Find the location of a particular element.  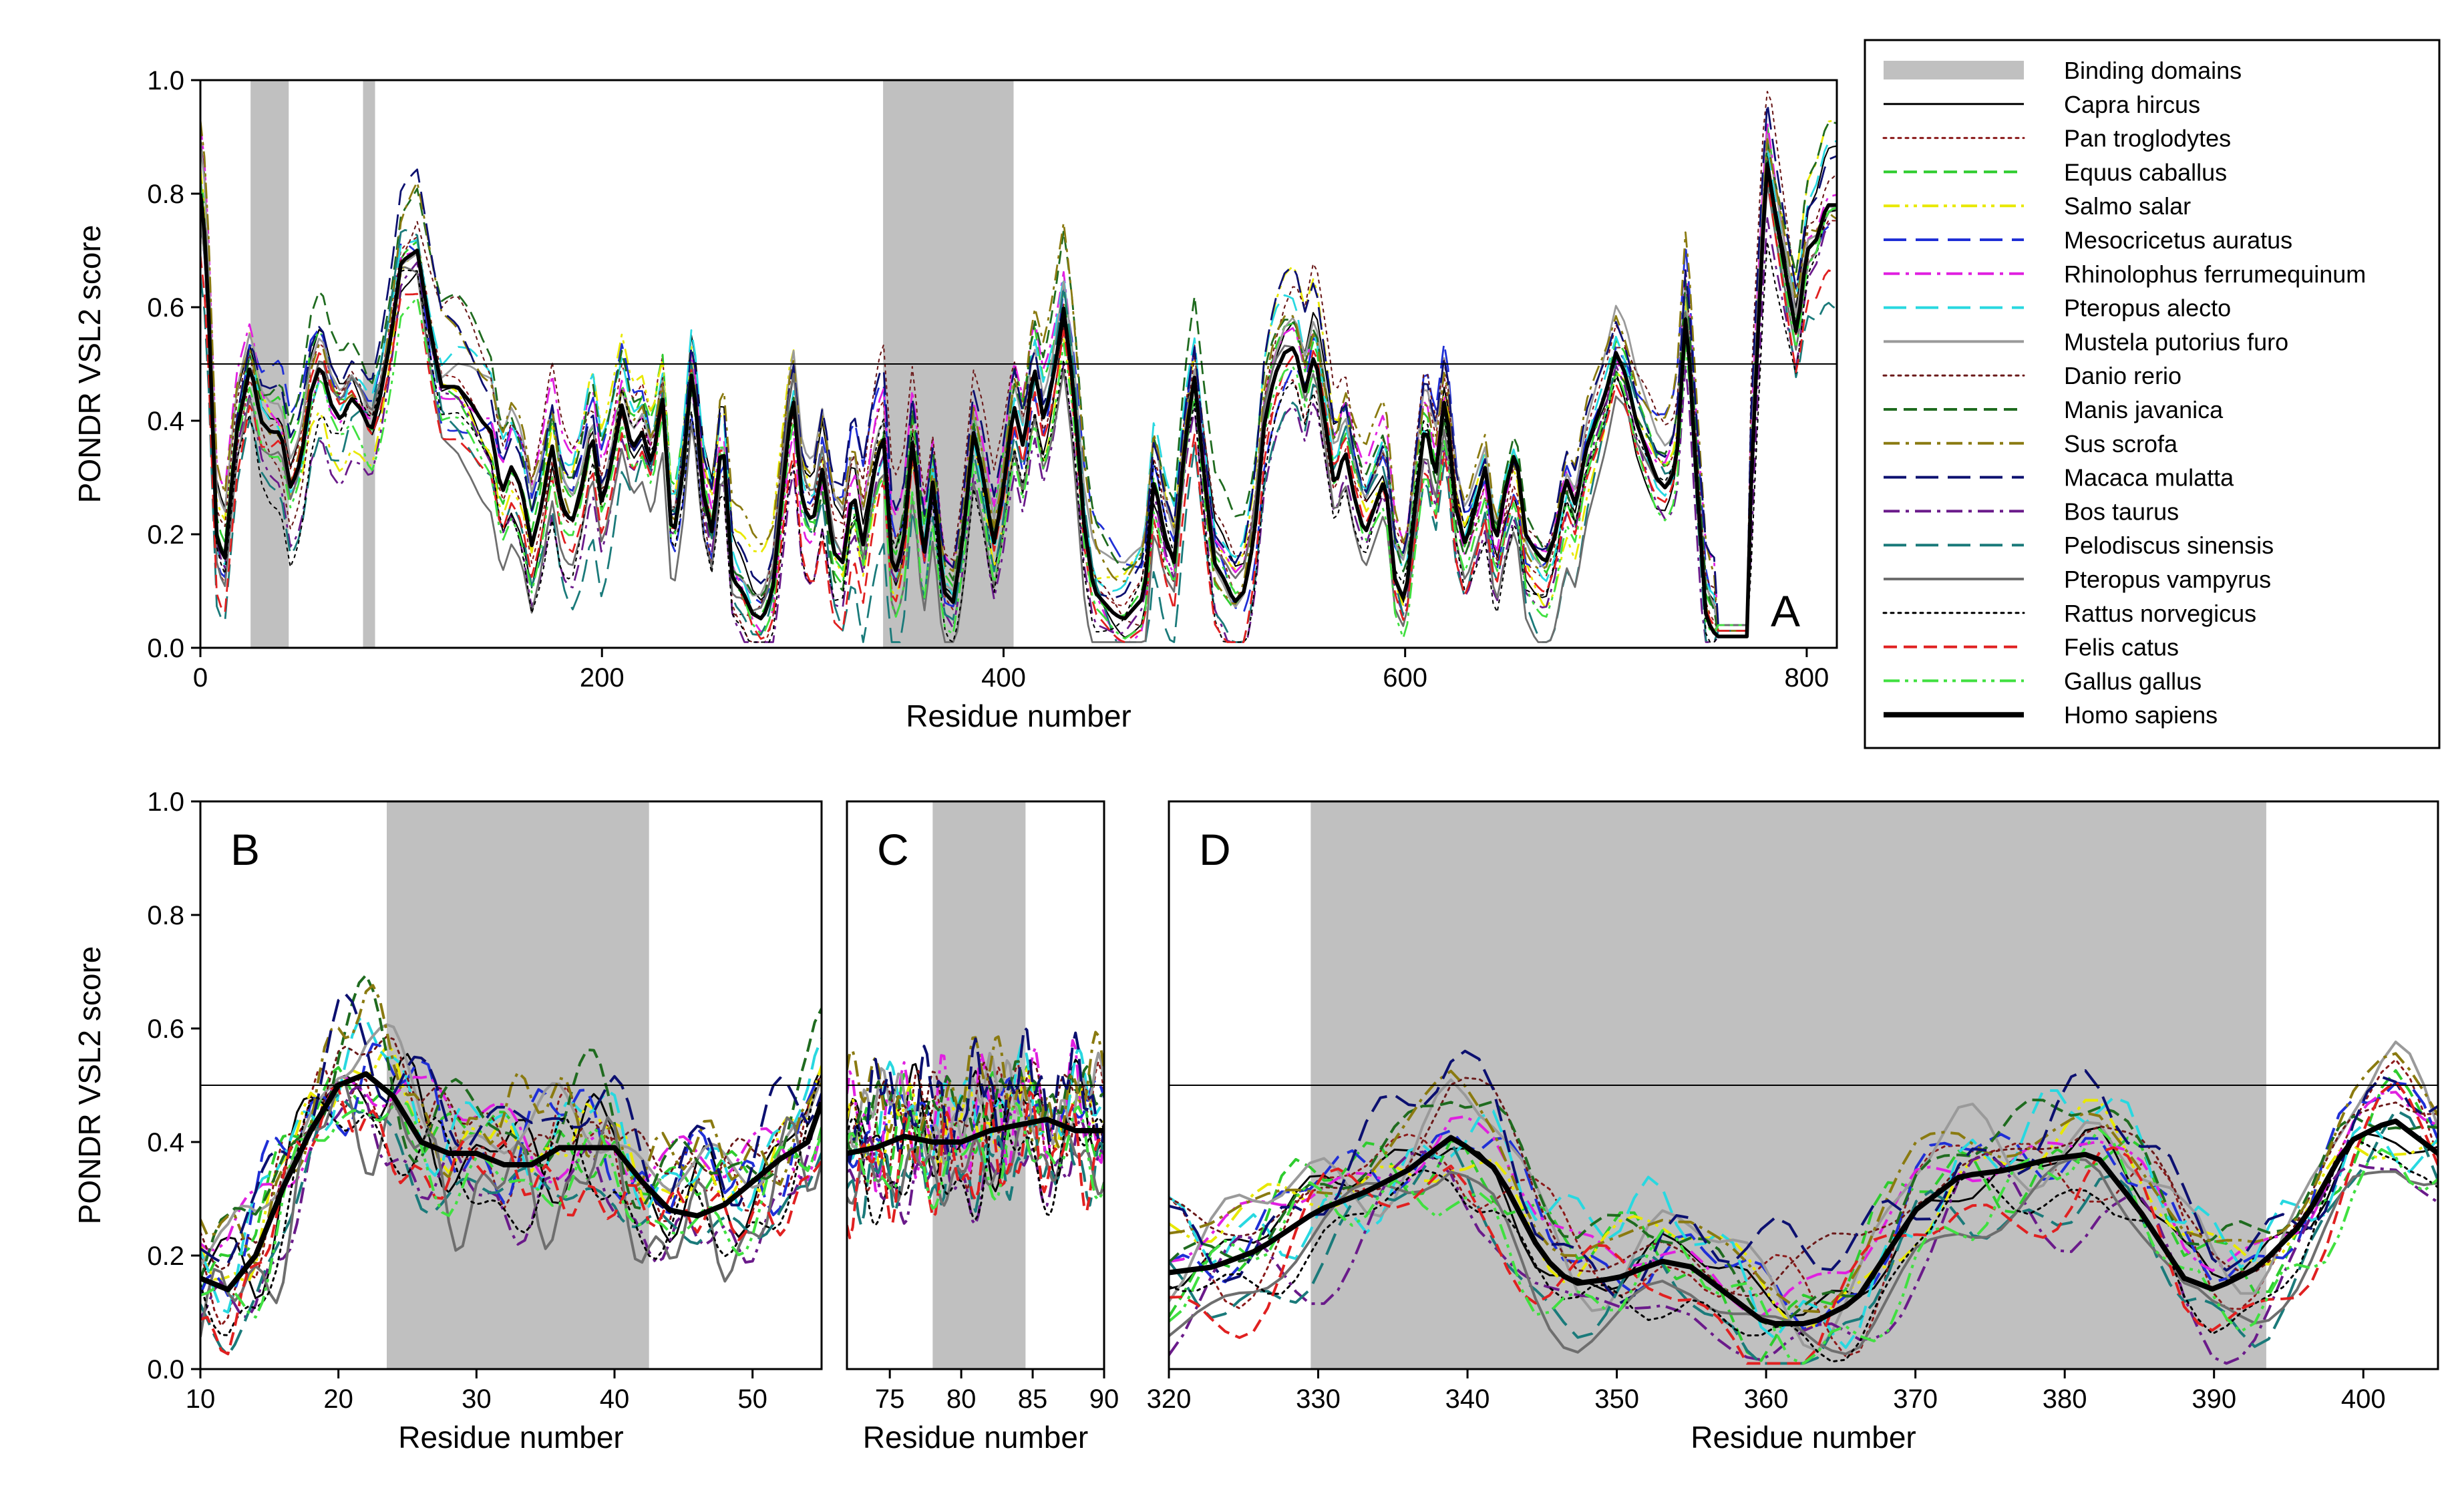

x-tick-label: 360 is located at coordinates (1766, 1399).